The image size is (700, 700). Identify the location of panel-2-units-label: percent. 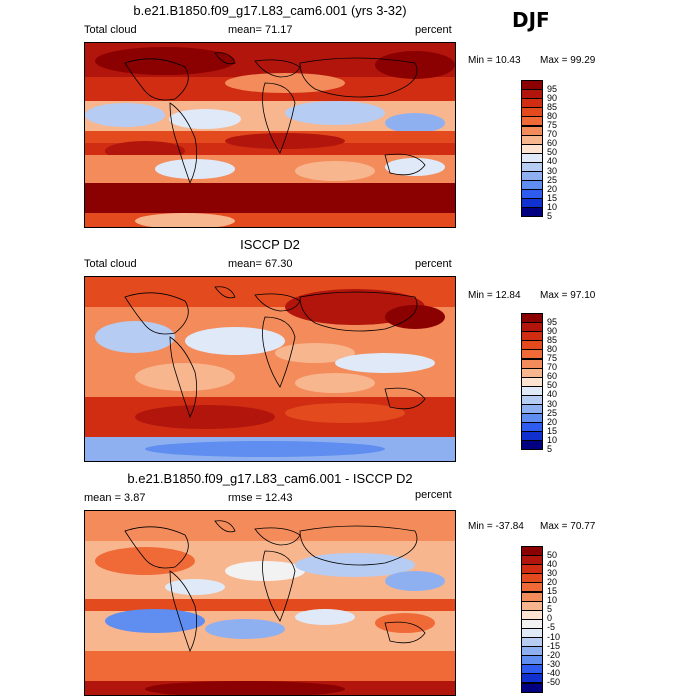
(433, 264).